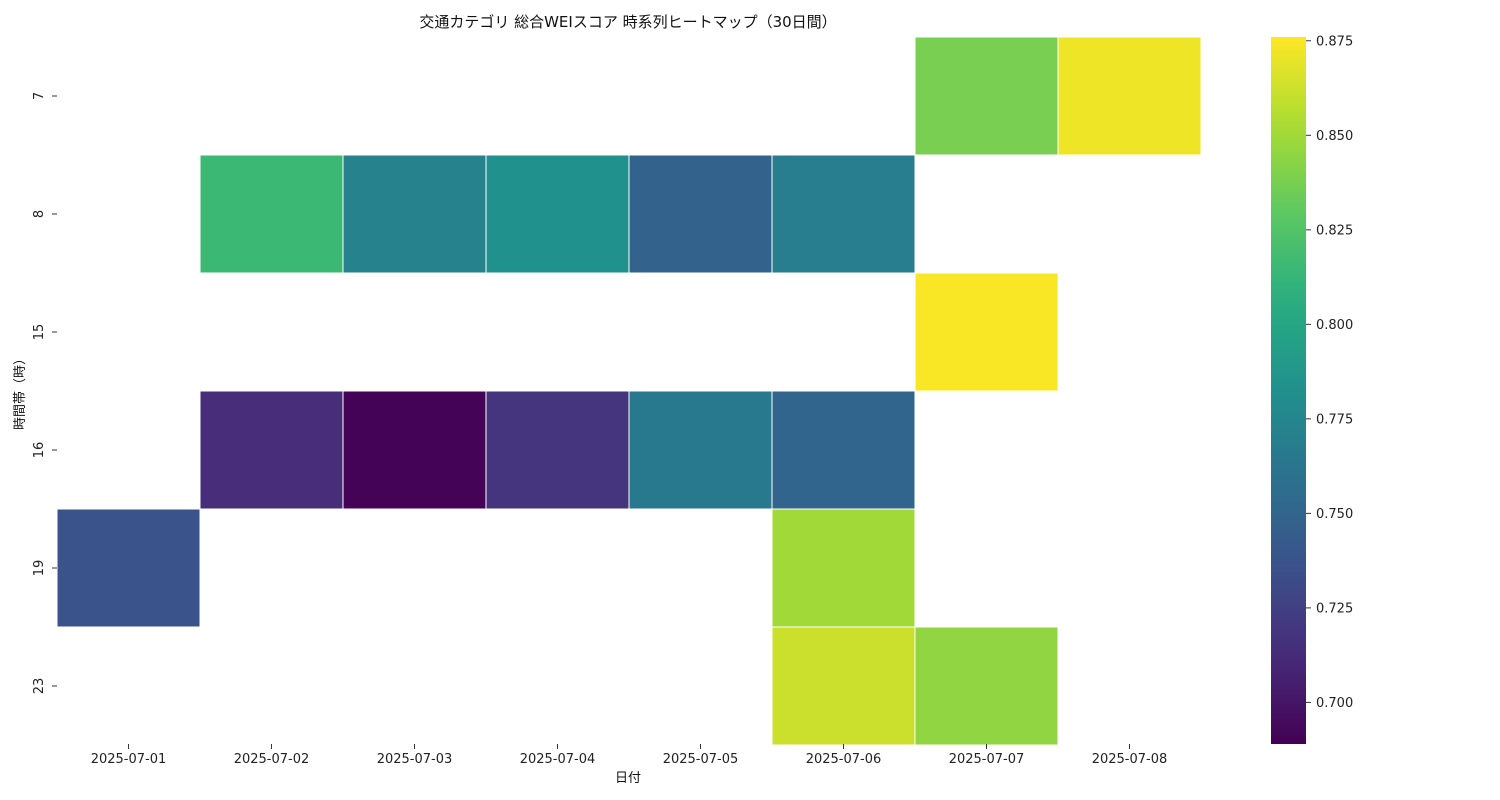 The width and height of the screenshot is (1500, 800). What do you see at coordinates (39, 450) in the screenshot?
I see `y-tick-label: 16` at bounding box center [39, 450].